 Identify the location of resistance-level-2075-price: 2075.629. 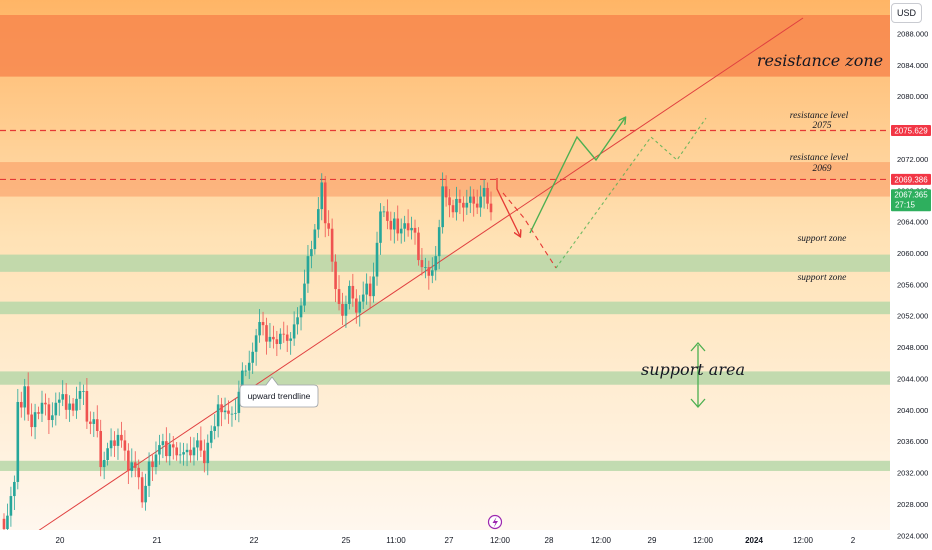
(911, 130).